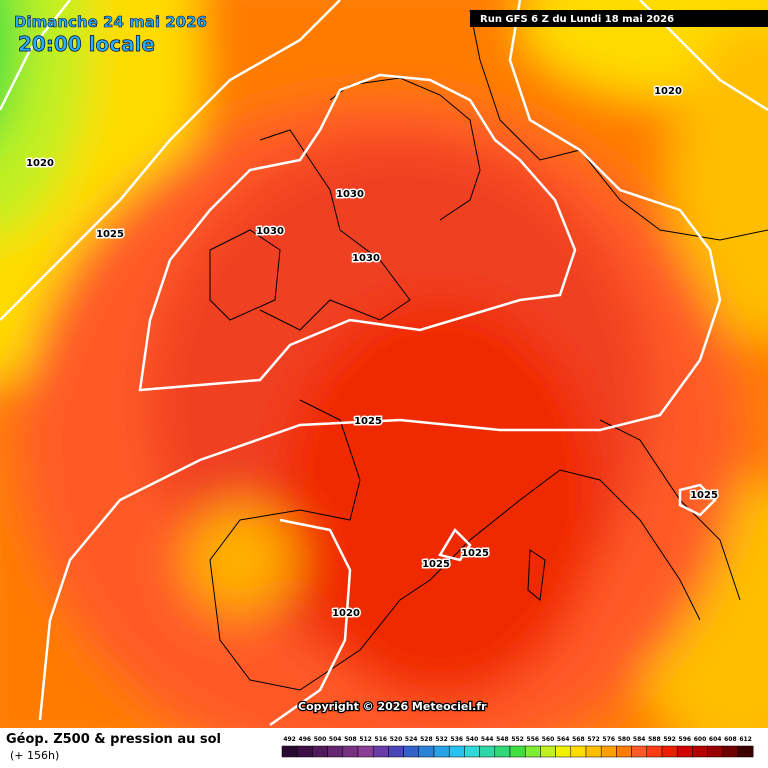  What do you see at coordinates (86, 44) in the screenshot?
I see `forecast-time: 20:00 locale` at bounding box center [86, 44].